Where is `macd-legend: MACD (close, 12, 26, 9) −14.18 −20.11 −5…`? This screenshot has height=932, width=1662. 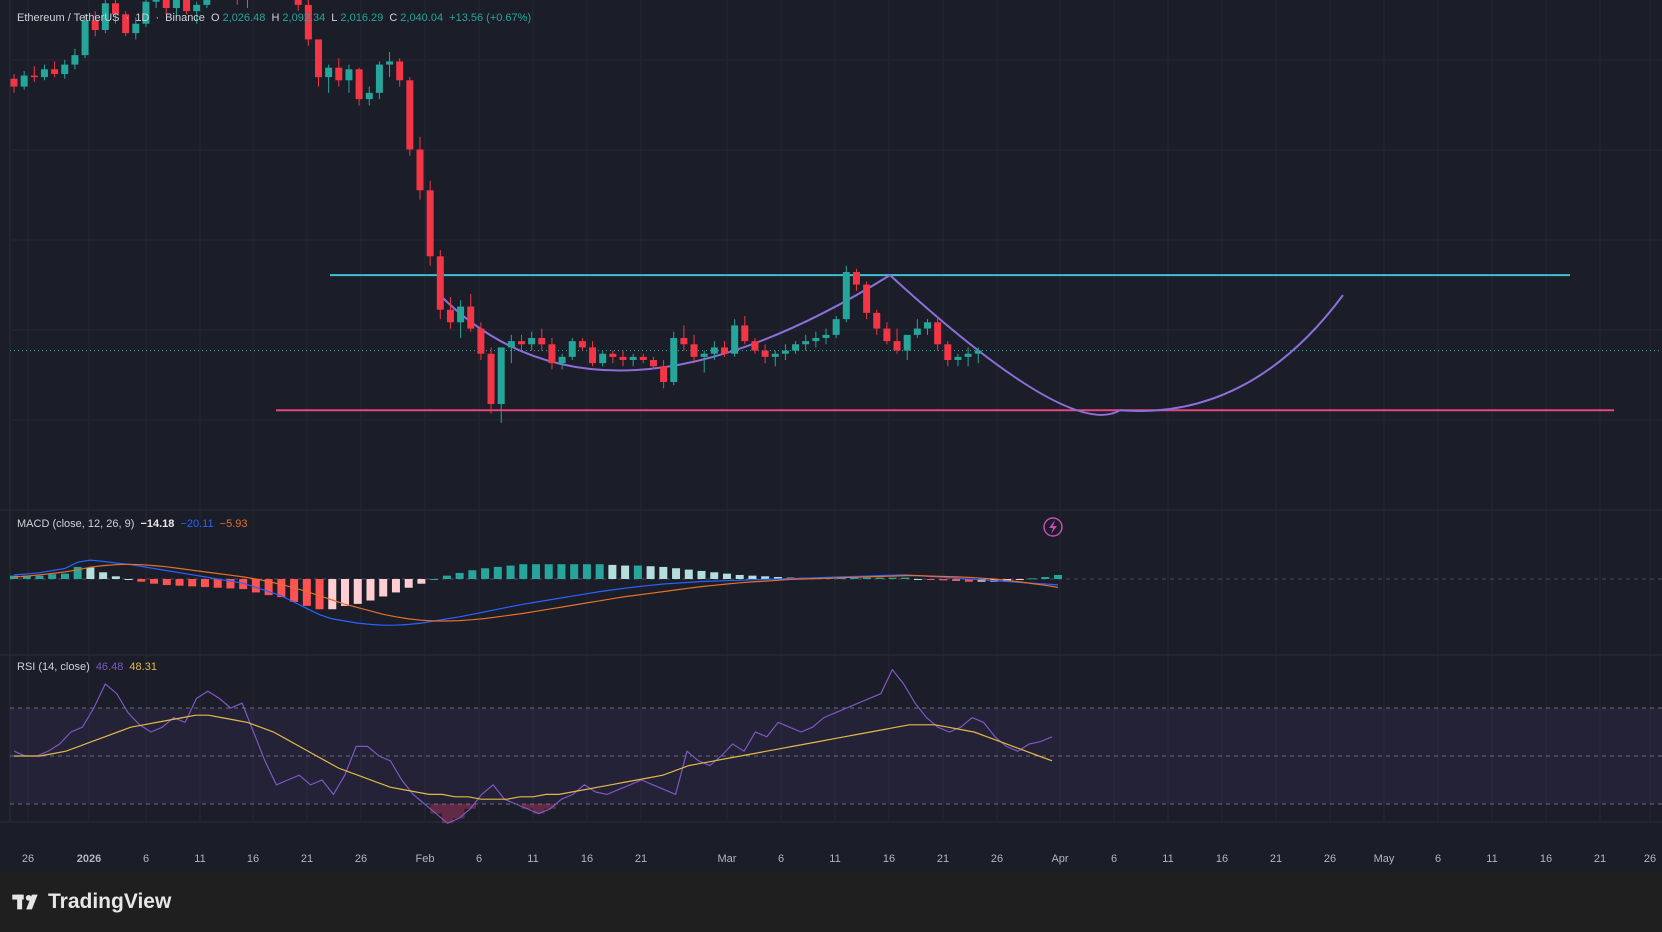
macd-legend: MACD (close, 12, 26, 9) −14.18 −20.11 −5… is located at coordinates (134, 524).